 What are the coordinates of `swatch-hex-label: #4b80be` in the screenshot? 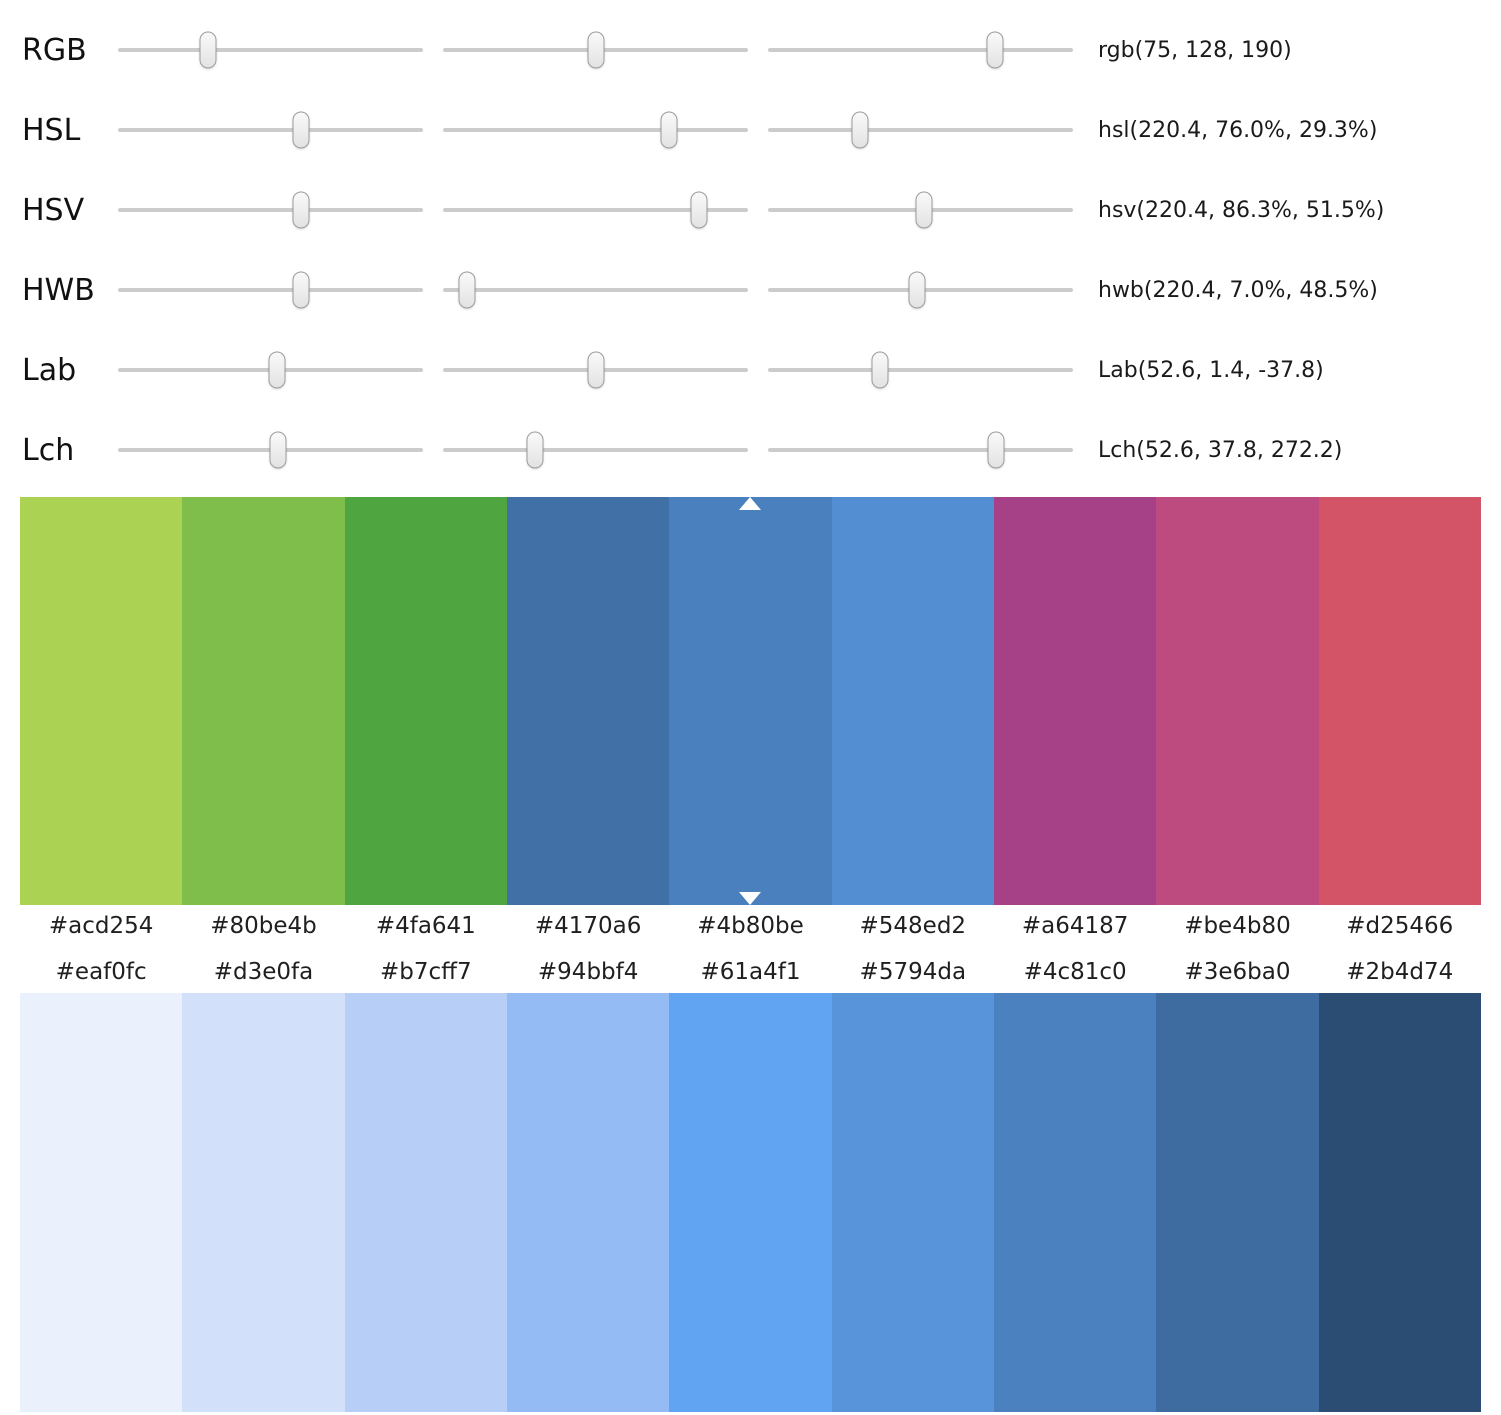 It's located at (750, 926).